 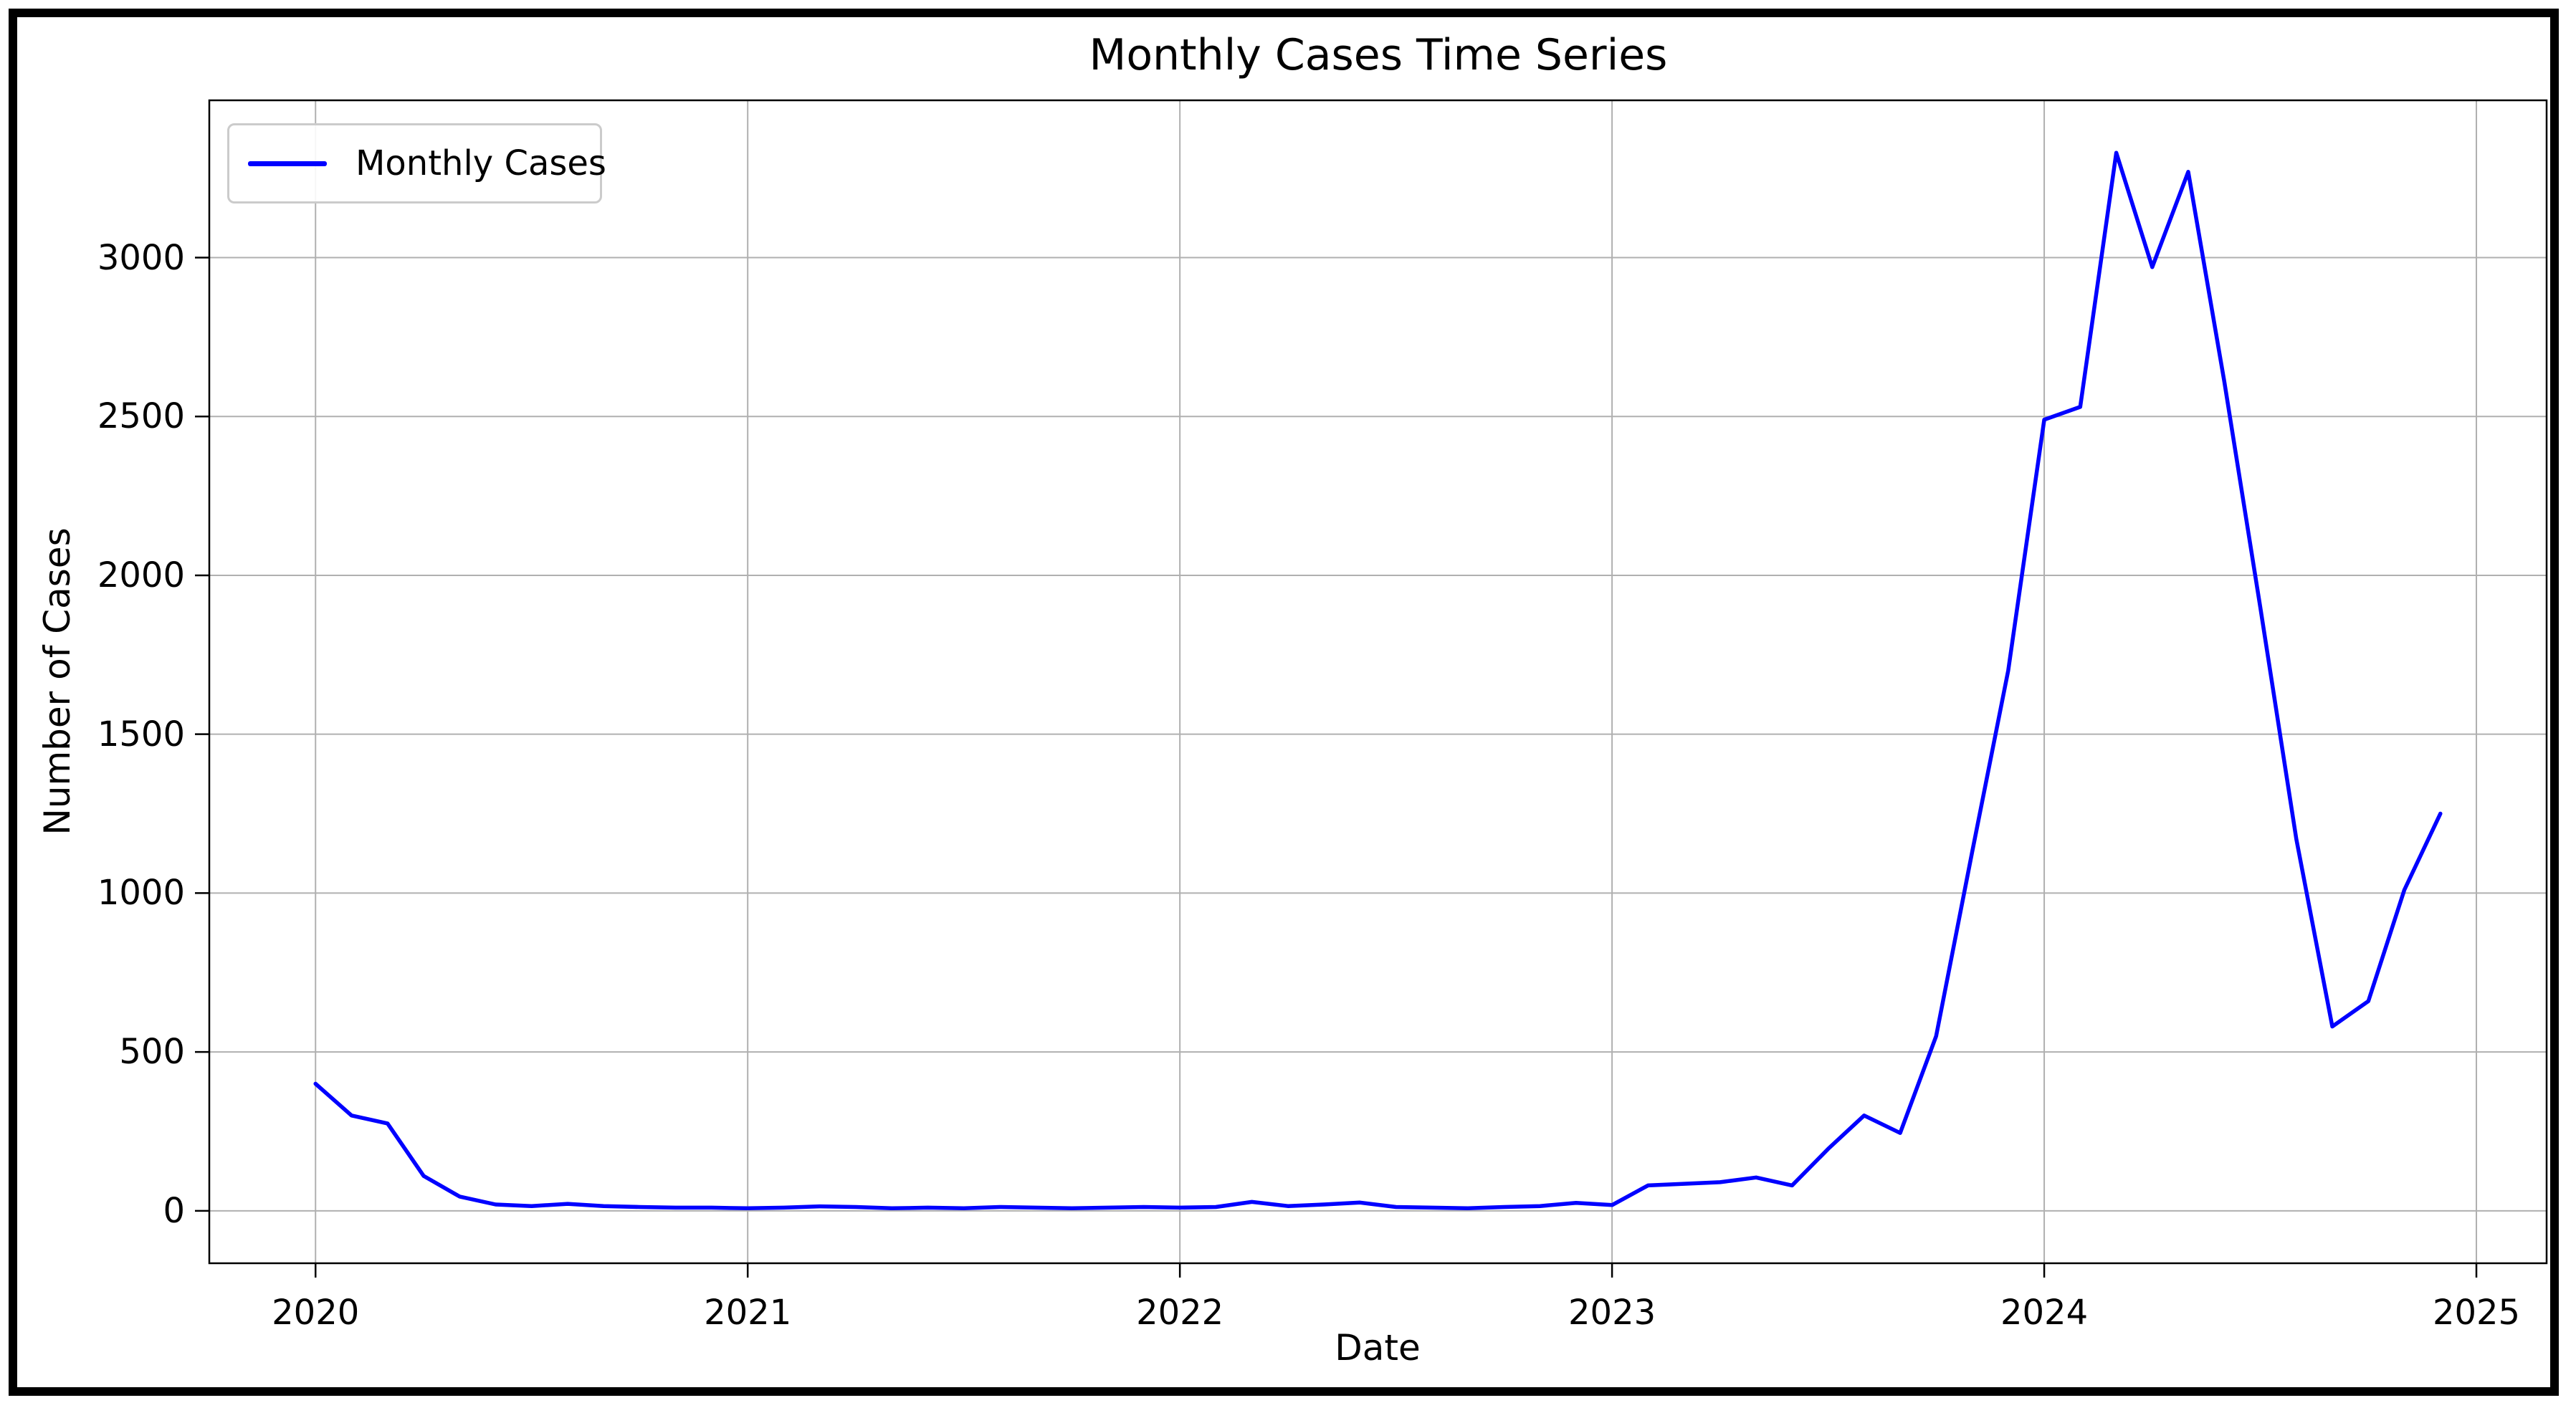 I want to click on legend-label: Monthly Cases, so click(x=481, y=163).